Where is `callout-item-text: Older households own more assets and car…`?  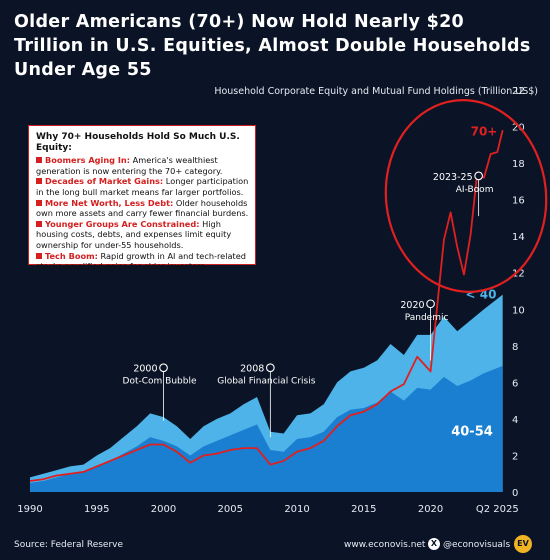
callout-item-text: Older households own more assets and car… is located at coordinates (142, 208).